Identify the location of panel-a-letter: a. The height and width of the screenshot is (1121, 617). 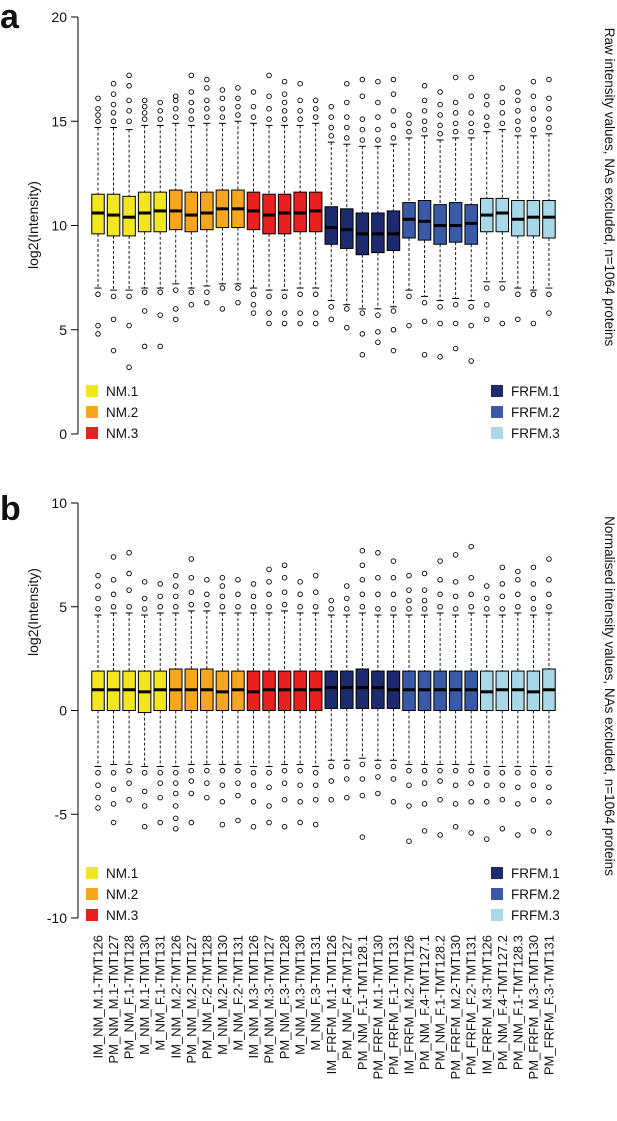
(10, 18).